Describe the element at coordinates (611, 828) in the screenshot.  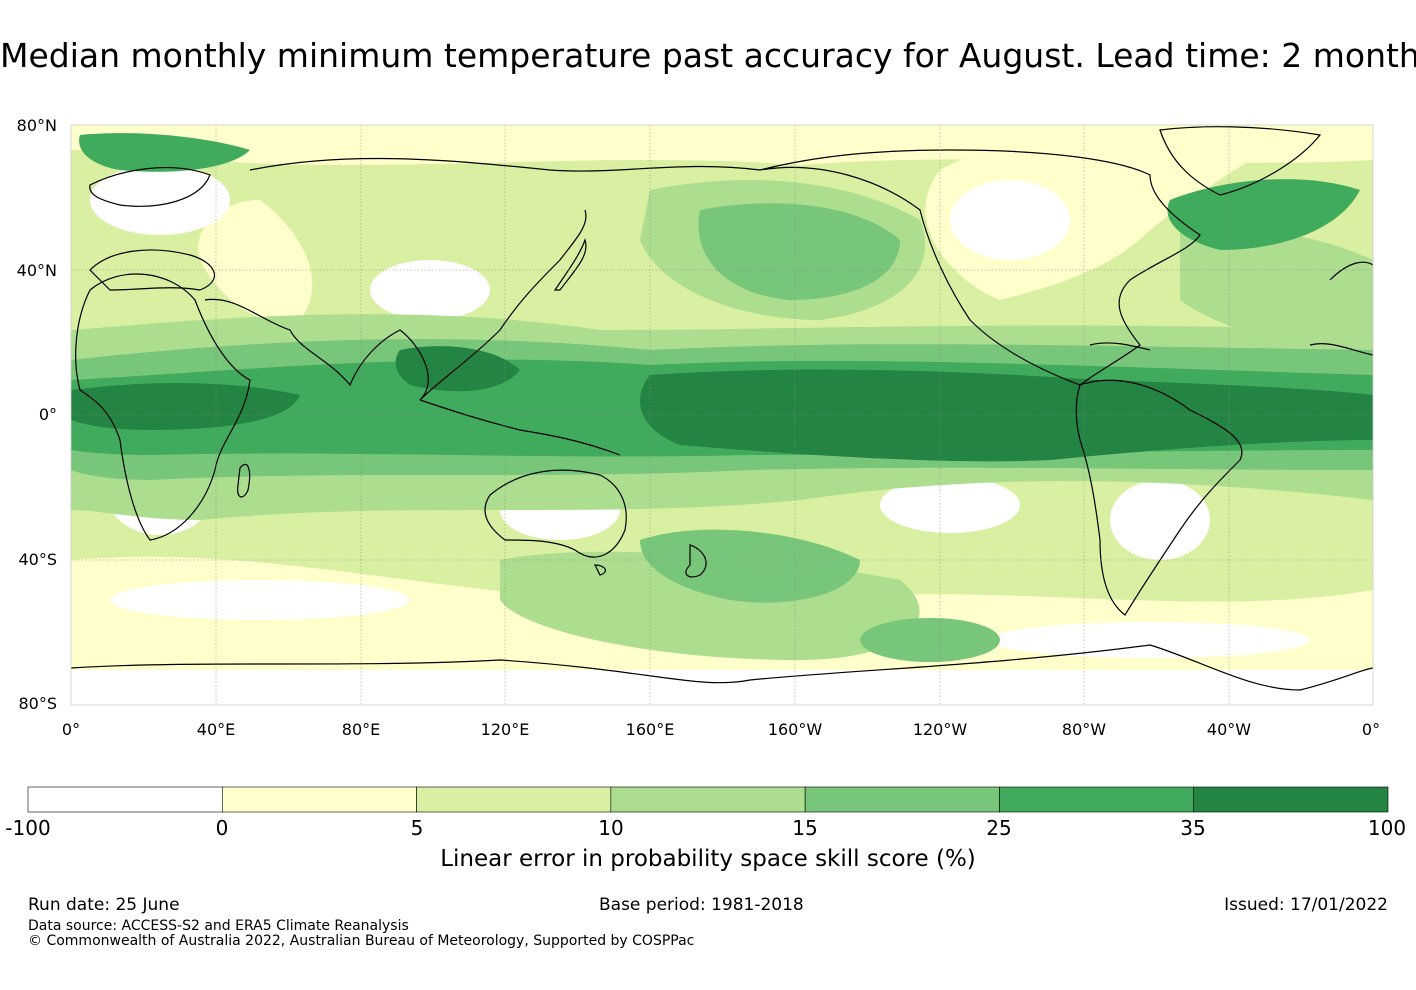
I see `colorbar-tick-label: 10` at that location.